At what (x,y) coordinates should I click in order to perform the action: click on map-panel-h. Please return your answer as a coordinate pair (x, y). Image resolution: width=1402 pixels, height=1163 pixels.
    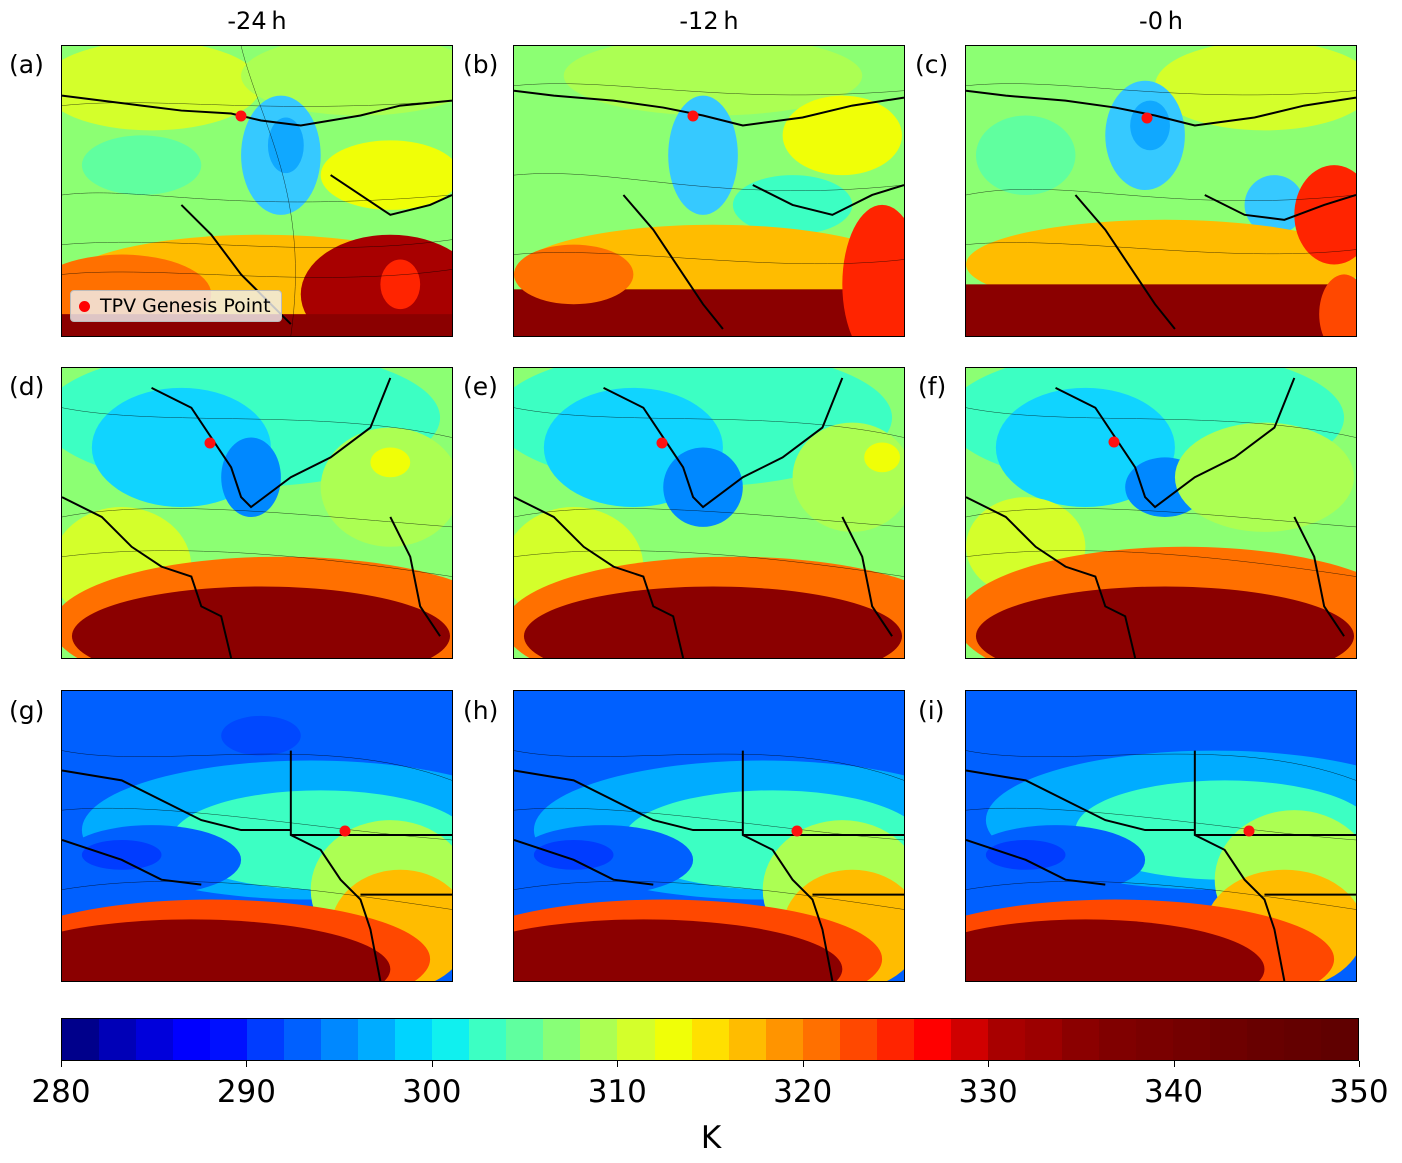
    Looking at the image, I should click on (709, 836).